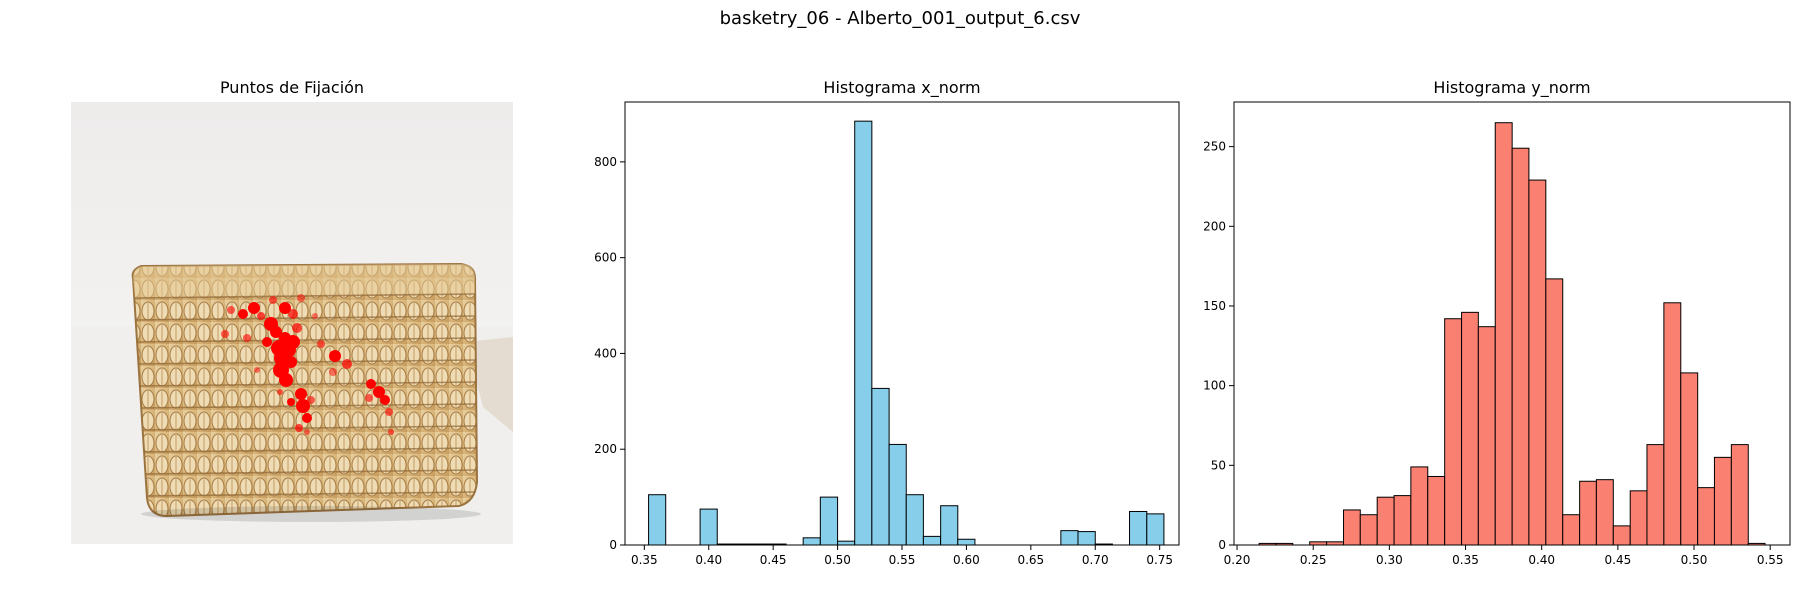 The height and width of the screenshot is (600, 1800). What do you see at coordinates (902, 87) in the screenshot?
I see `histogram-x-title: Histograma x_norm` at bounding box center [902, 87].